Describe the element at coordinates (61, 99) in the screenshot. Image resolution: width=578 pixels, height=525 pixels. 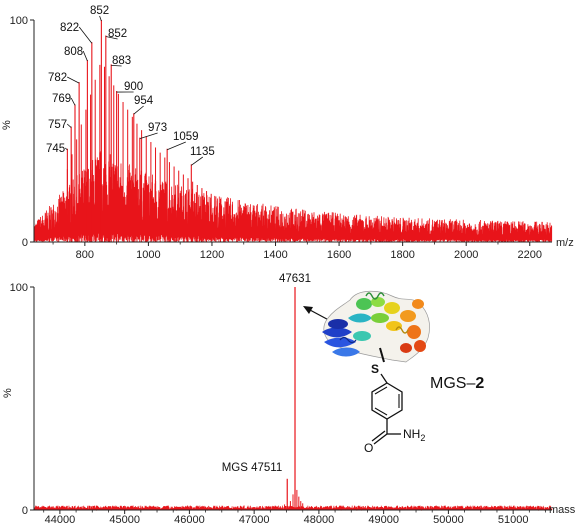
I see `mz-peak-label: 769` at that location.